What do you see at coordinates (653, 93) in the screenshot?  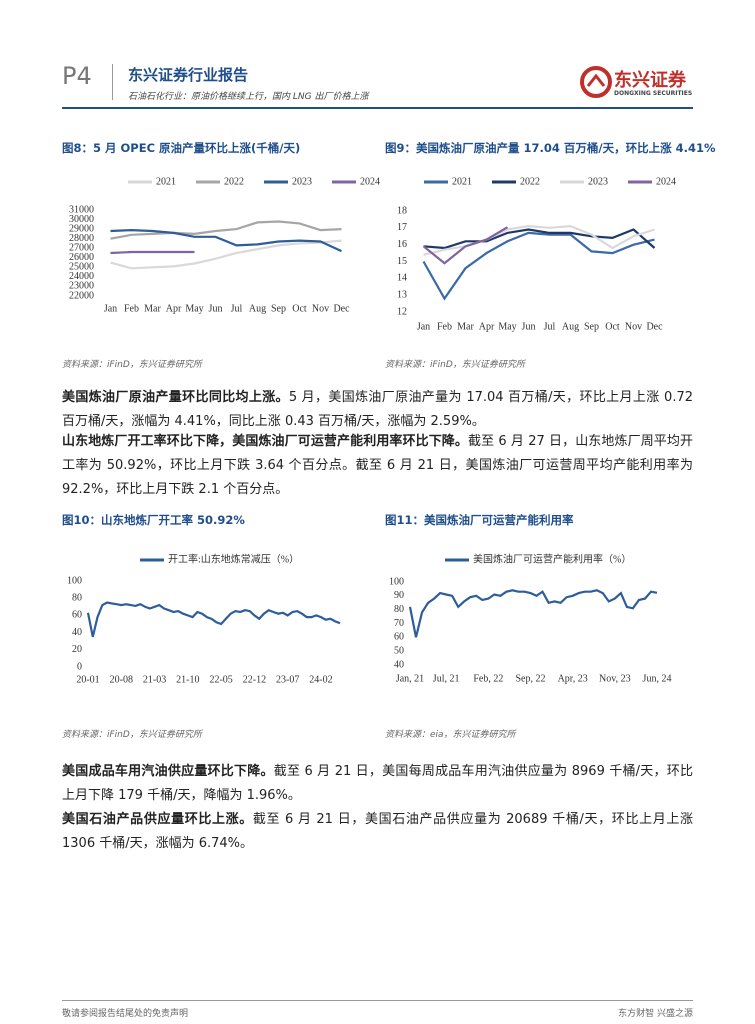 I see `logo-subtext: DONGXING SECURITIES` at bounding box center [653, 93].